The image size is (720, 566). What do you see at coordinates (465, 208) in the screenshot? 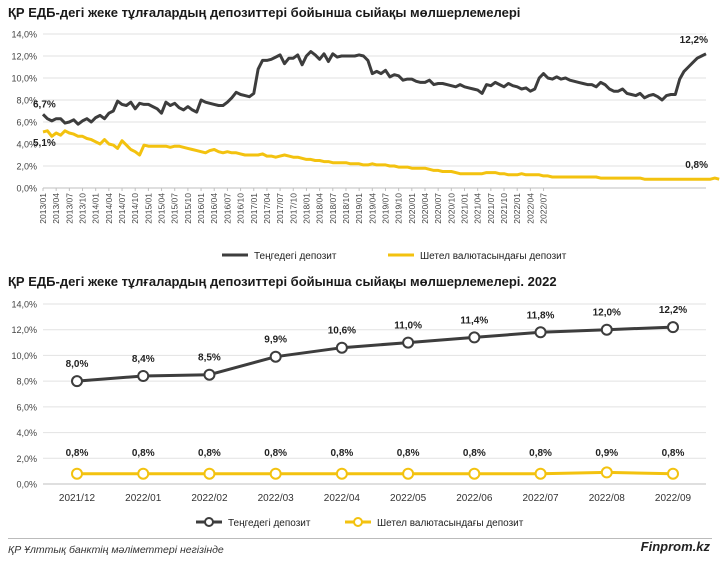
I see `chart1-xtick-label: 2021/01` at bounding box center [465, 208].